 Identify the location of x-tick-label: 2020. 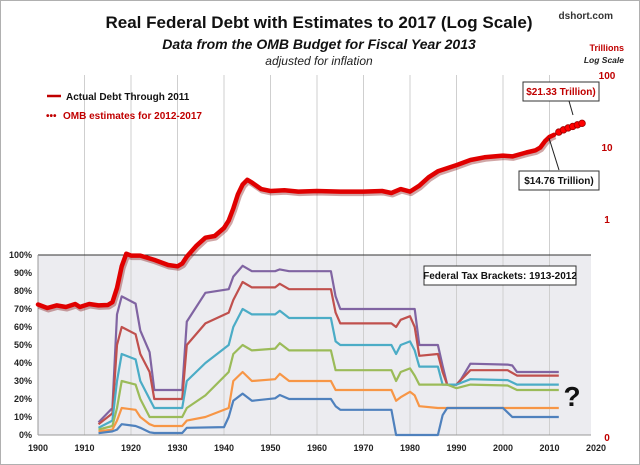
(596, 448).